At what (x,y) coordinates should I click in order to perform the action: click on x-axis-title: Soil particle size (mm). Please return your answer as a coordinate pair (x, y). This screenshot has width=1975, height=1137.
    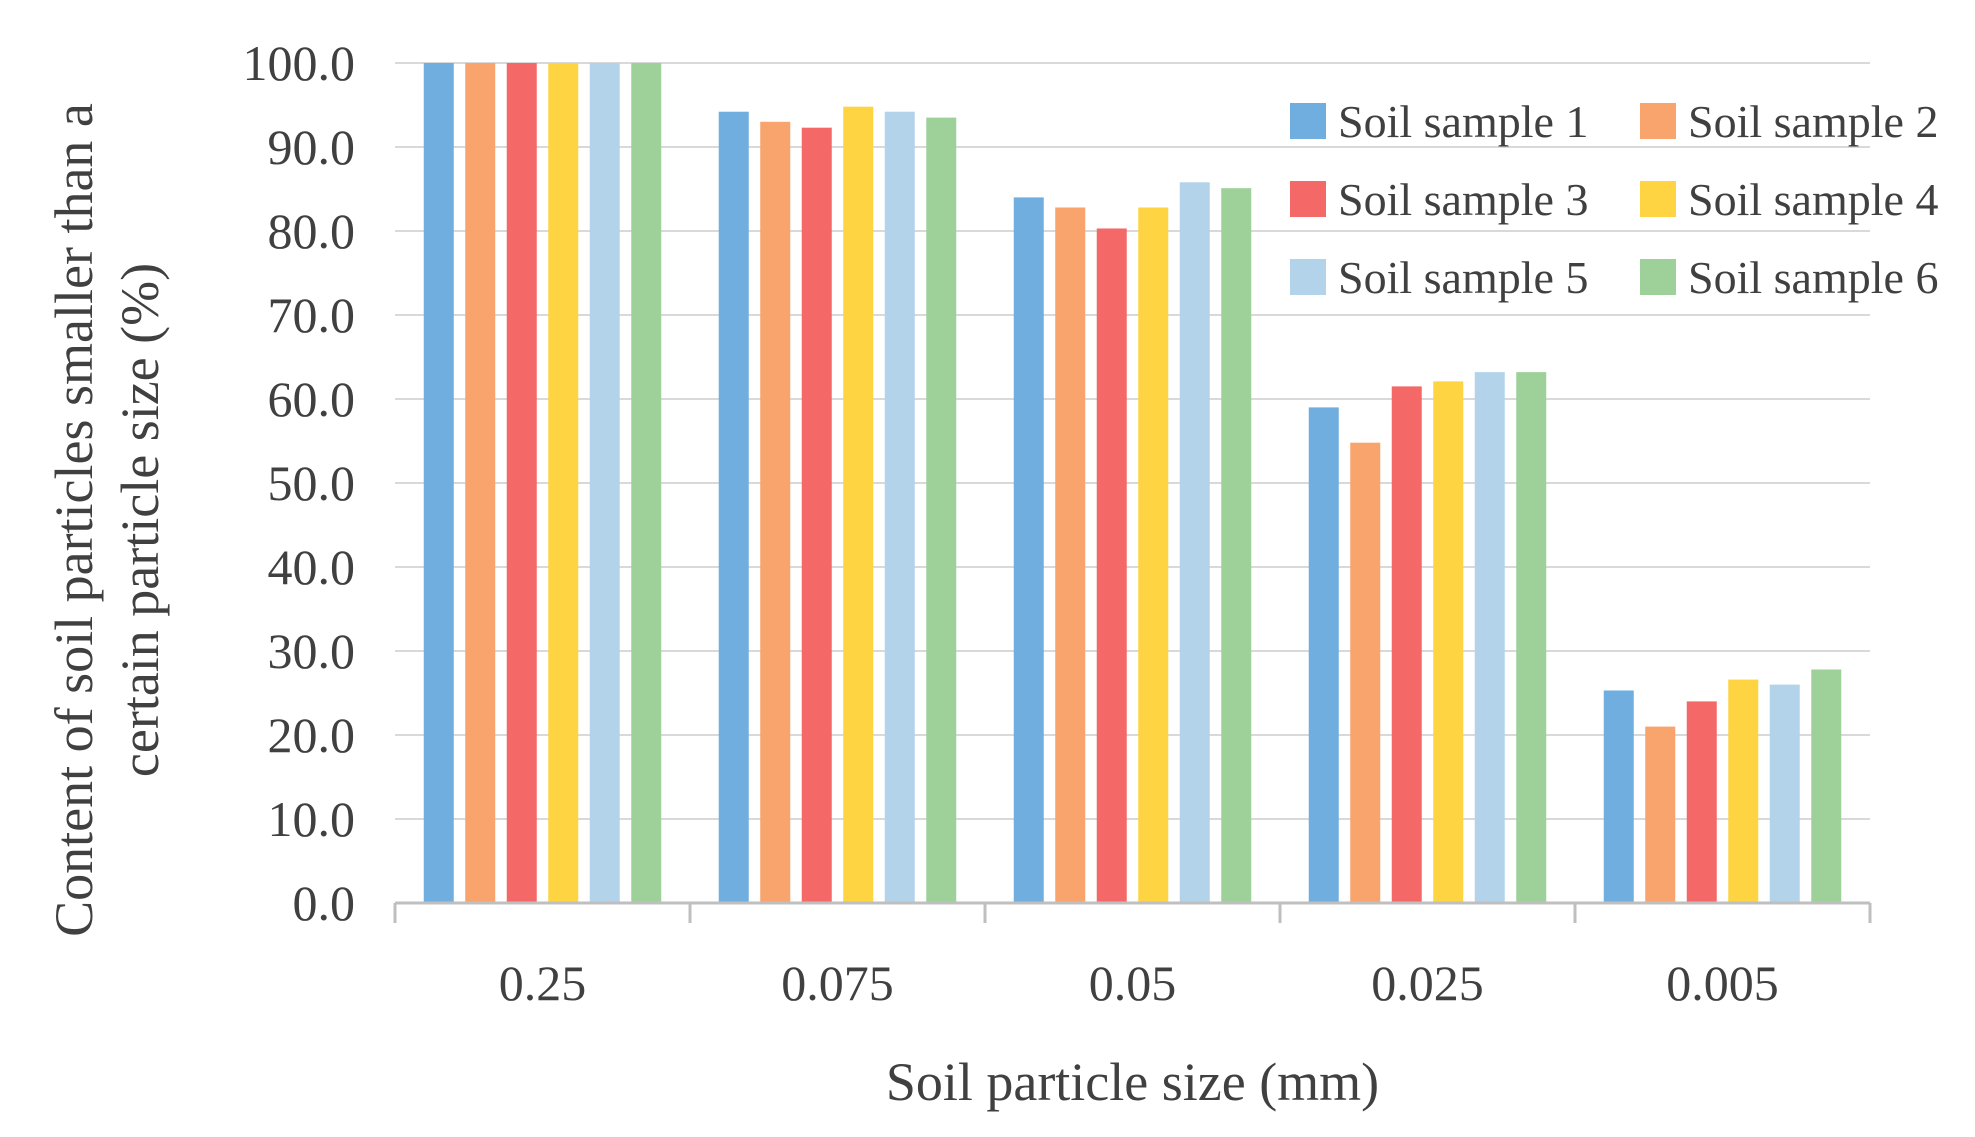
    Looking at the image, I should click on (1132, 1082).